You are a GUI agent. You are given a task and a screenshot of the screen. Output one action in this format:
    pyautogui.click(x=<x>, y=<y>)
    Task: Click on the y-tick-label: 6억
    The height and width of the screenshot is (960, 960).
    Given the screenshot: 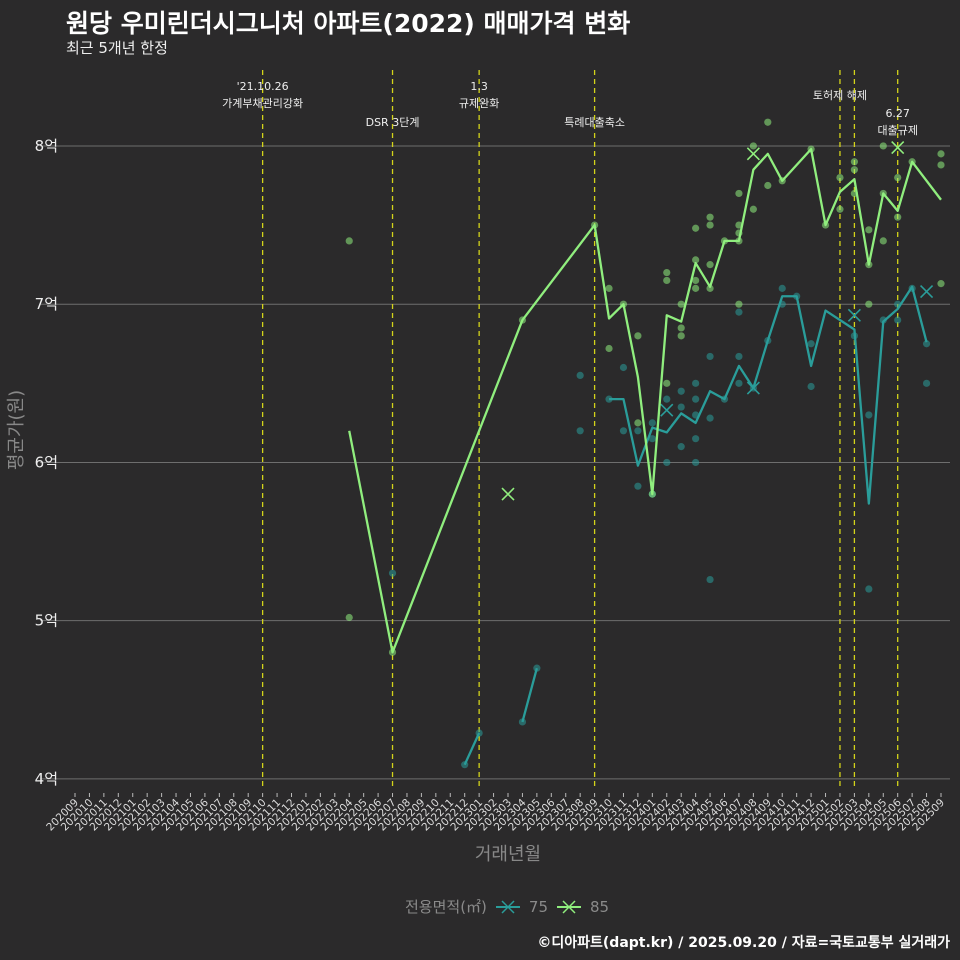 What is the action you would take?
    pyautogui.click(x=46, y=462)
    